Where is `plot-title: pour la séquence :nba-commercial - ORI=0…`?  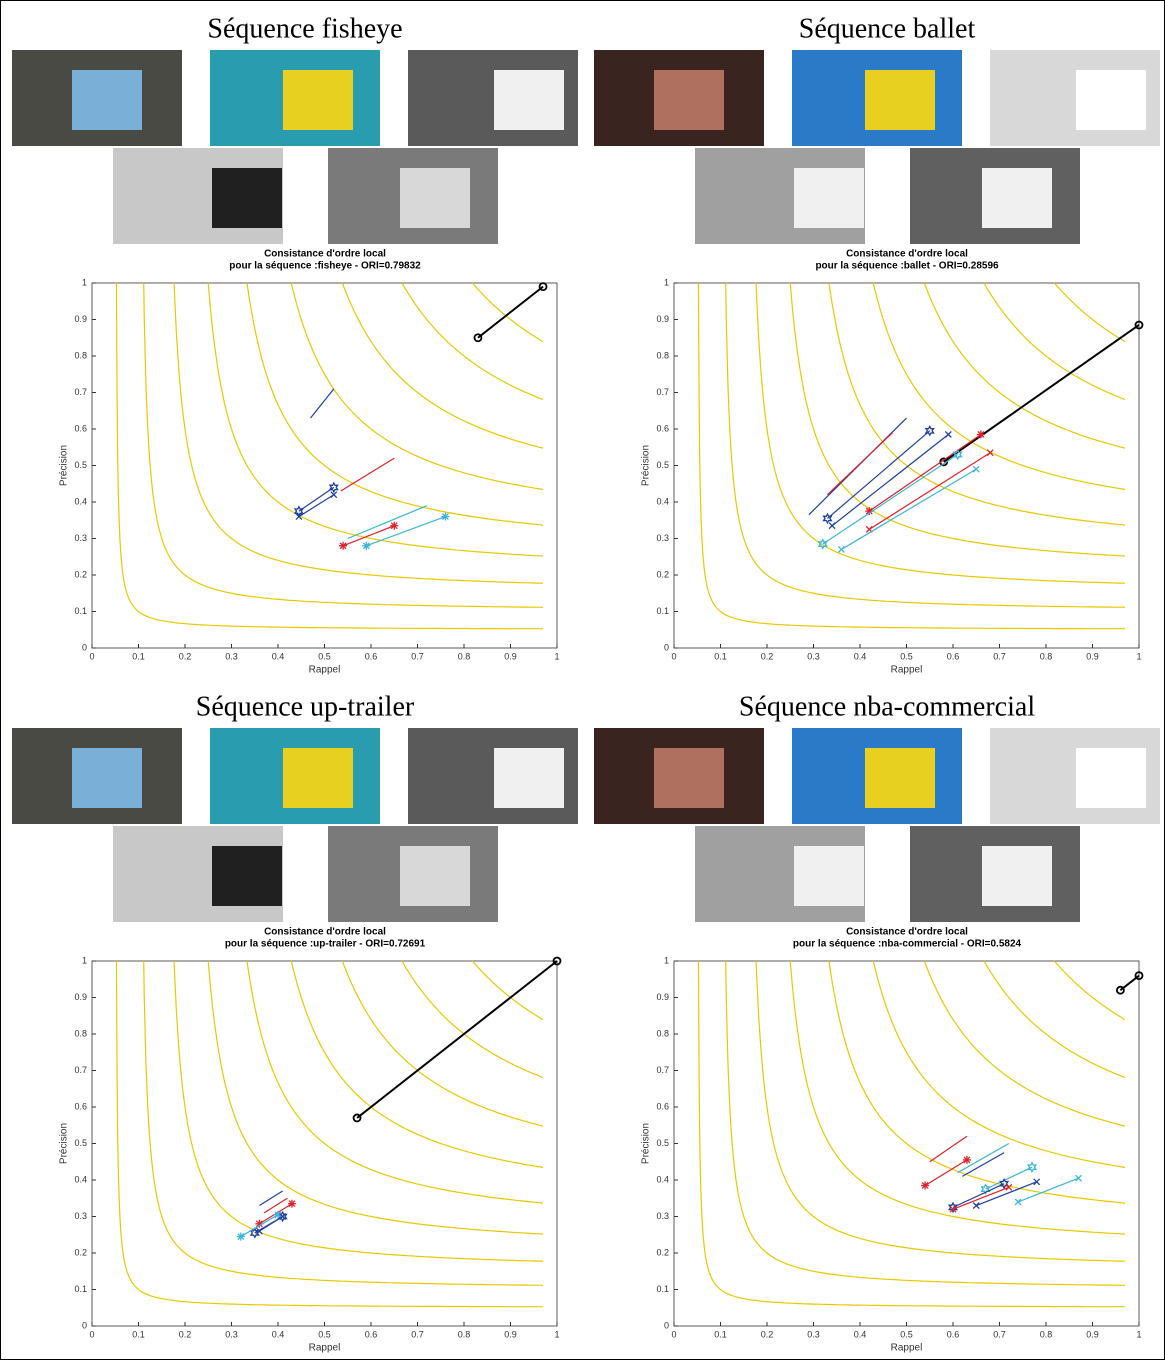 plot-title: pour la séquence :nba-commercial - ORI=0… is located at coordinates (907, 944).